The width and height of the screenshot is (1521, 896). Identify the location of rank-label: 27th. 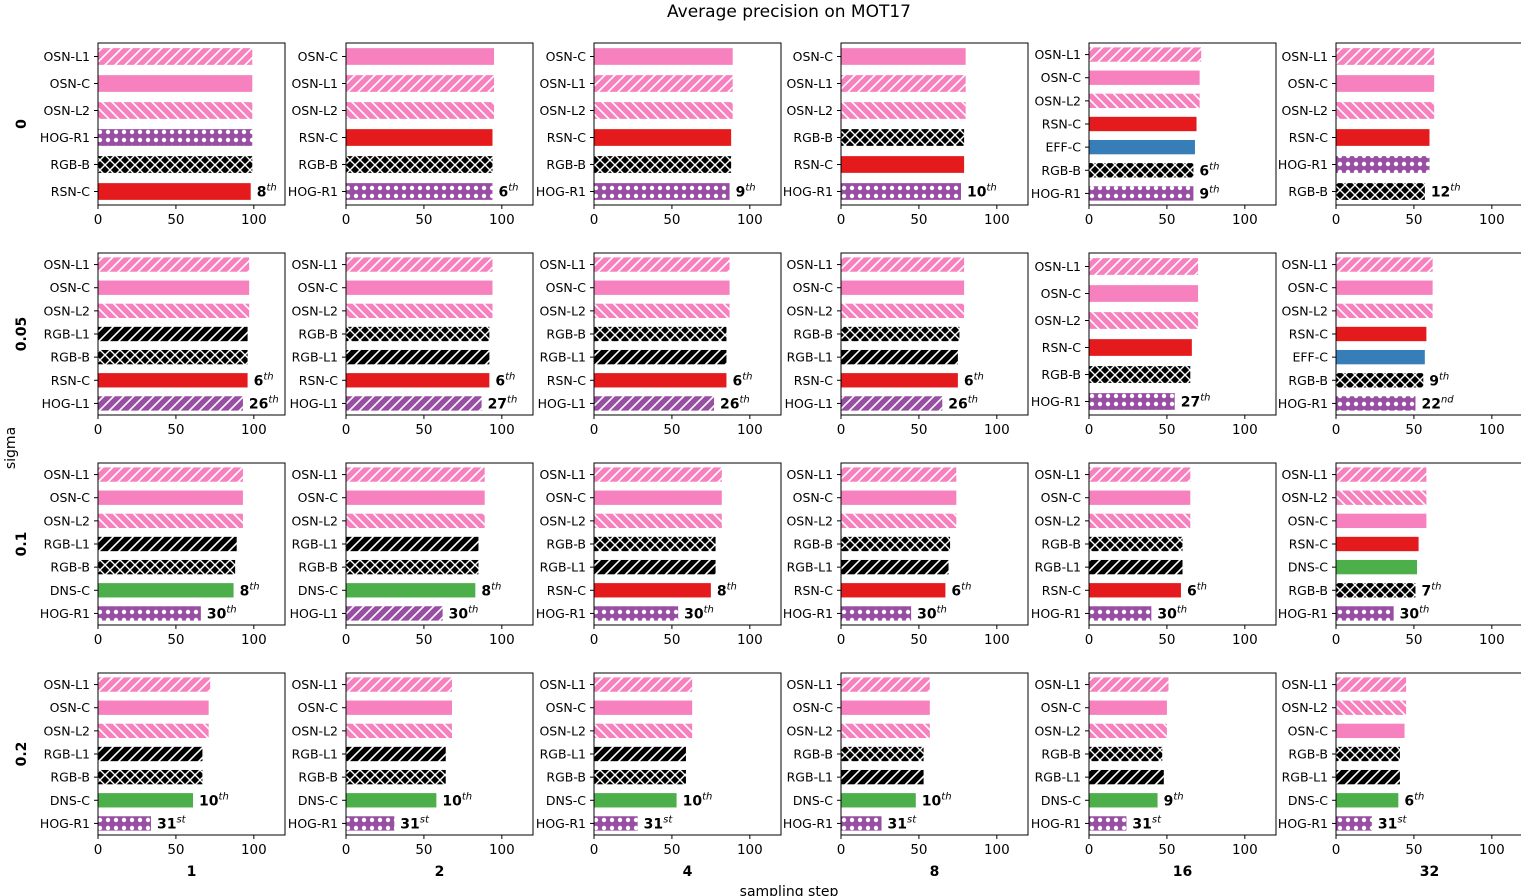
(1196, 402).